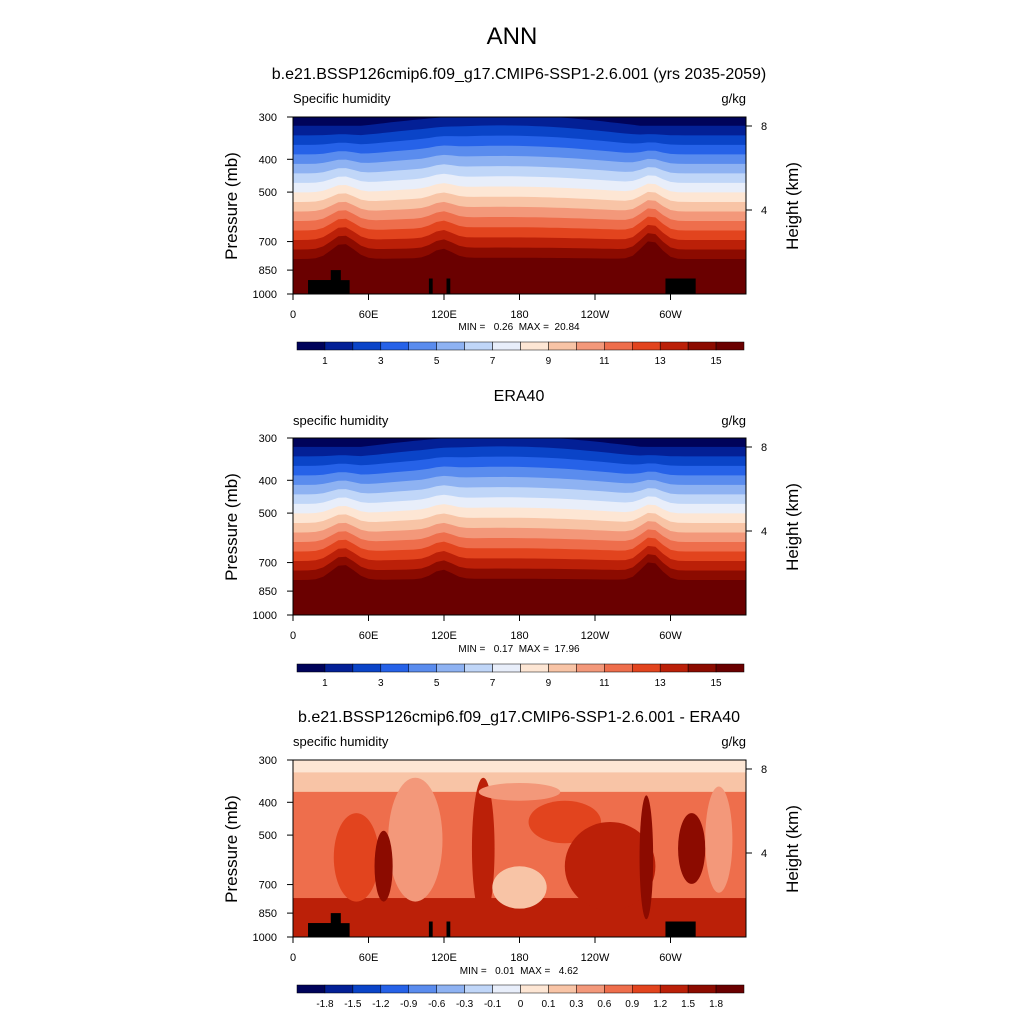 This screenshot has height=1024, width=1024. What do you see at coordinates (519, 205) in the screenshot?
I see `contour-field` at bounding box center [519, 205].